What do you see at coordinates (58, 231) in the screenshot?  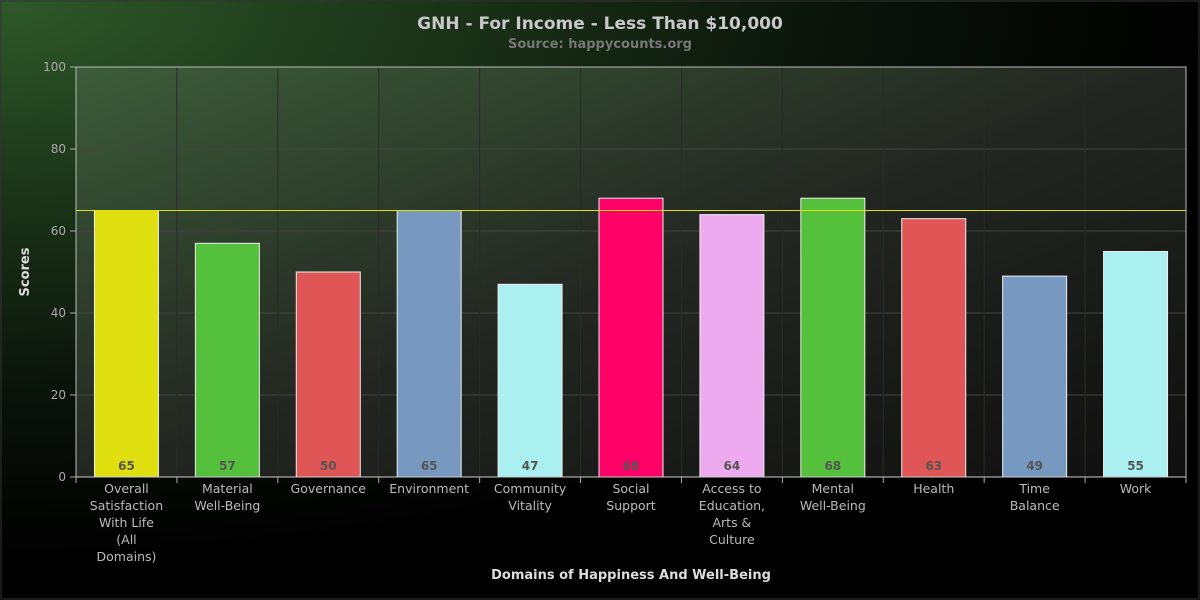 I see `y-tick-label: 60` at bounding box center [58, 231].